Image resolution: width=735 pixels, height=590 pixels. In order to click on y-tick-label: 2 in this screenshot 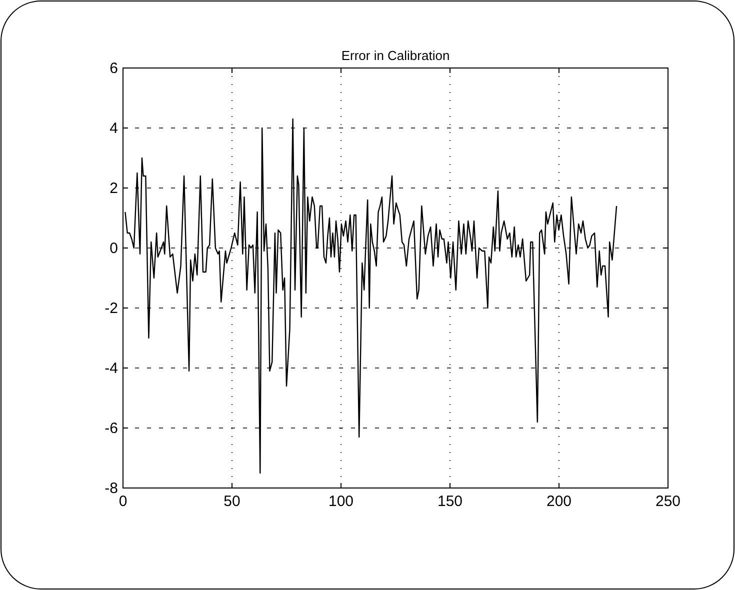, I will do `click(114, 188)`.